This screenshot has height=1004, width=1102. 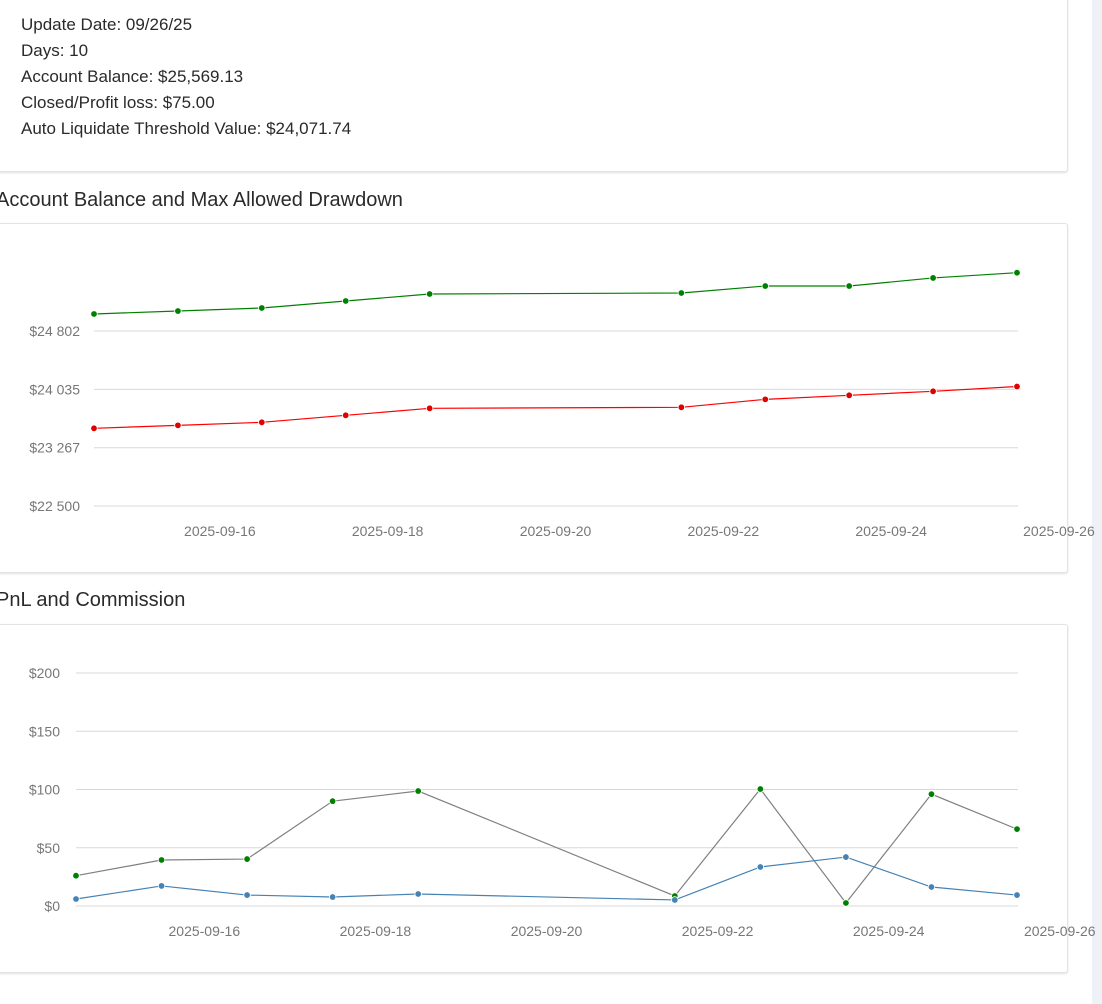 What do you see at coordinates (388, 531) in the screenshot?
I see `balance-x-tick-label: 2025-09-18` at bounding box center [388, 531].